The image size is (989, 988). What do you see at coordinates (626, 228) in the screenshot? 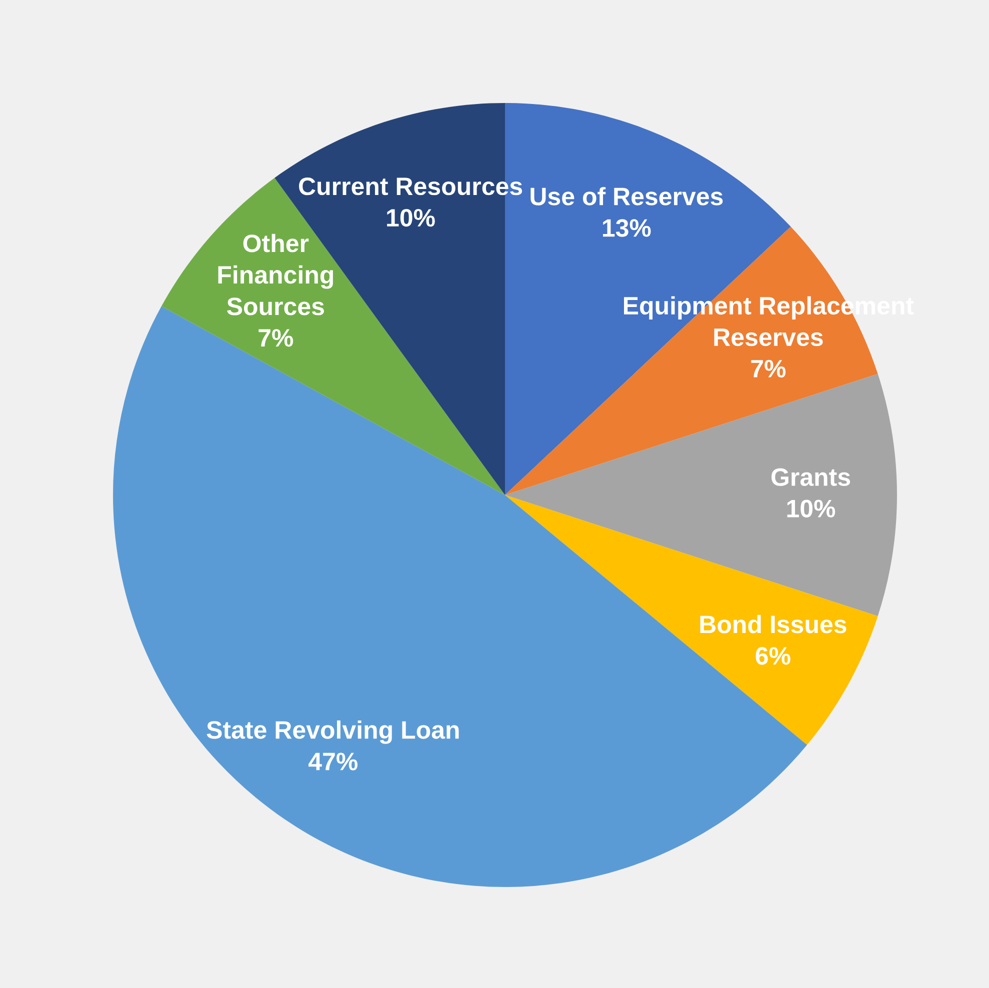
I see `data-label: 13%` at bounding box center [626, 228].